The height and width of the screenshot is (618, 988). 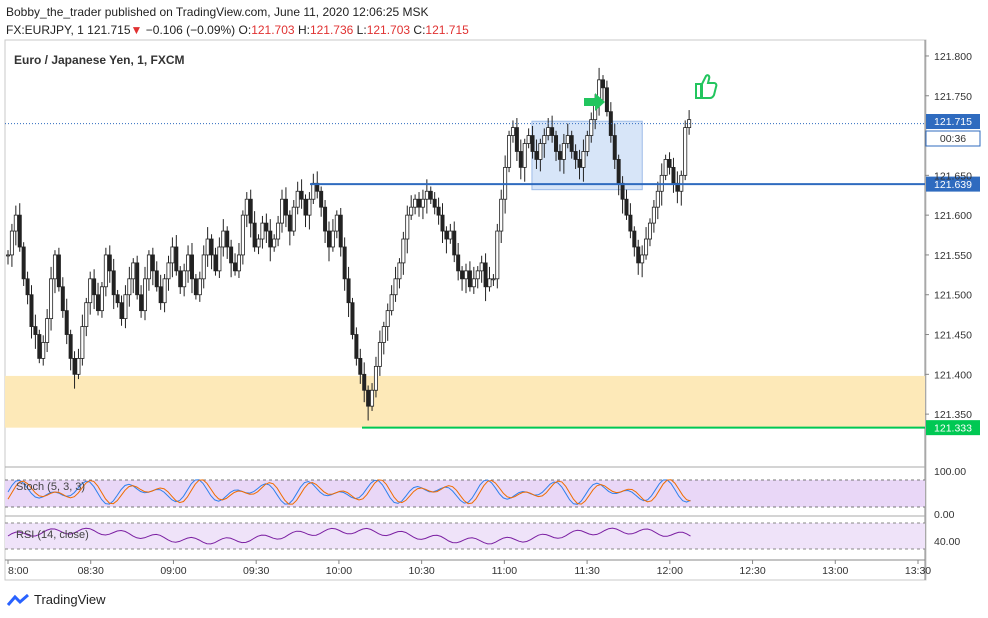 I want to click on stoch-k-line, so click(x=349, y=492).